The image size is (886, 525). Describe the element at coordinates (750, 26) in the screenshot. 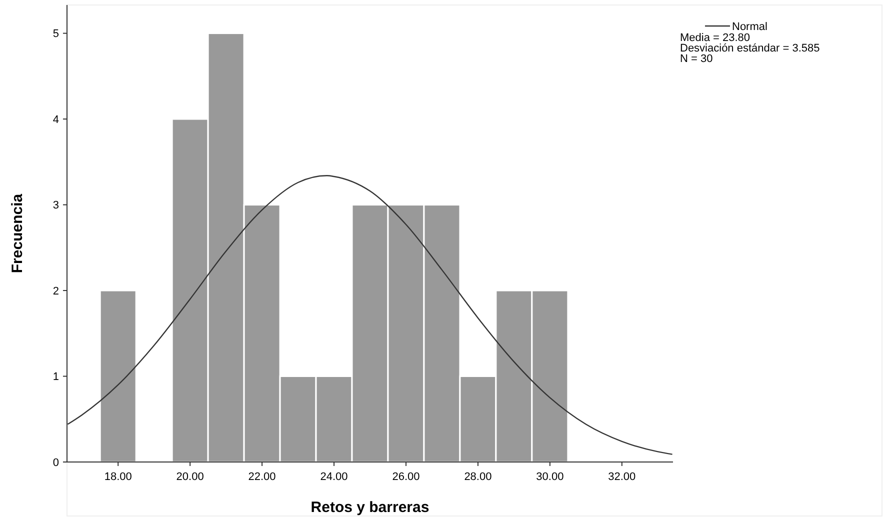

I see `legend-label: Normal` at that location.